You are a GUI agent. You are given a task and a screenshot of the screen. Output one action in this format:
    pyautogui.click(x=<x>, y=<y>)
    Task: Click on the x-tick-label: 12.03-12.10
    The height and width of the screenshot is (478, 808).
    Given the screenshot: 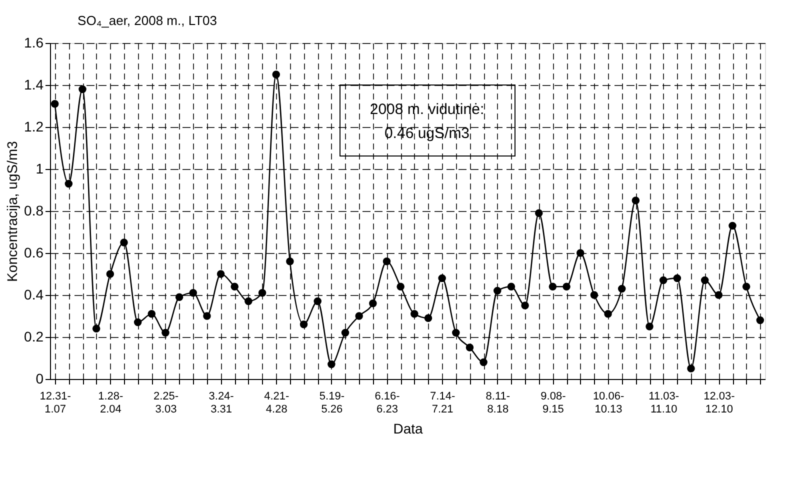 What is the action you would take?
    pyautogui.click(x=720, y=403)
    